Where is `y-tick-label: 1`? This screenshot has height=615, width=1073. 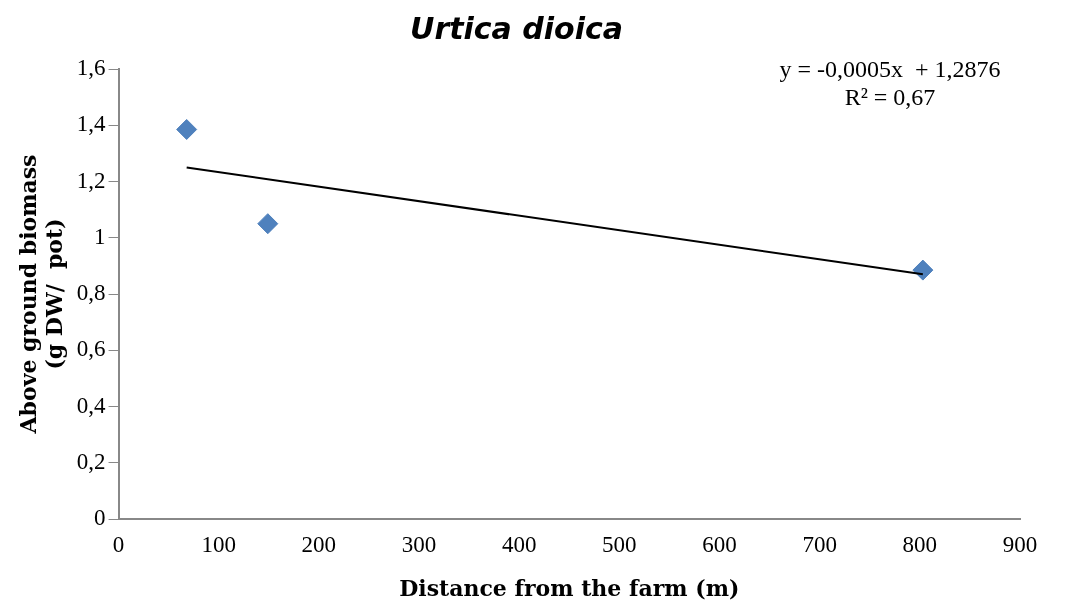 y-tick-label: 1 is located at coordinates (100, 236).